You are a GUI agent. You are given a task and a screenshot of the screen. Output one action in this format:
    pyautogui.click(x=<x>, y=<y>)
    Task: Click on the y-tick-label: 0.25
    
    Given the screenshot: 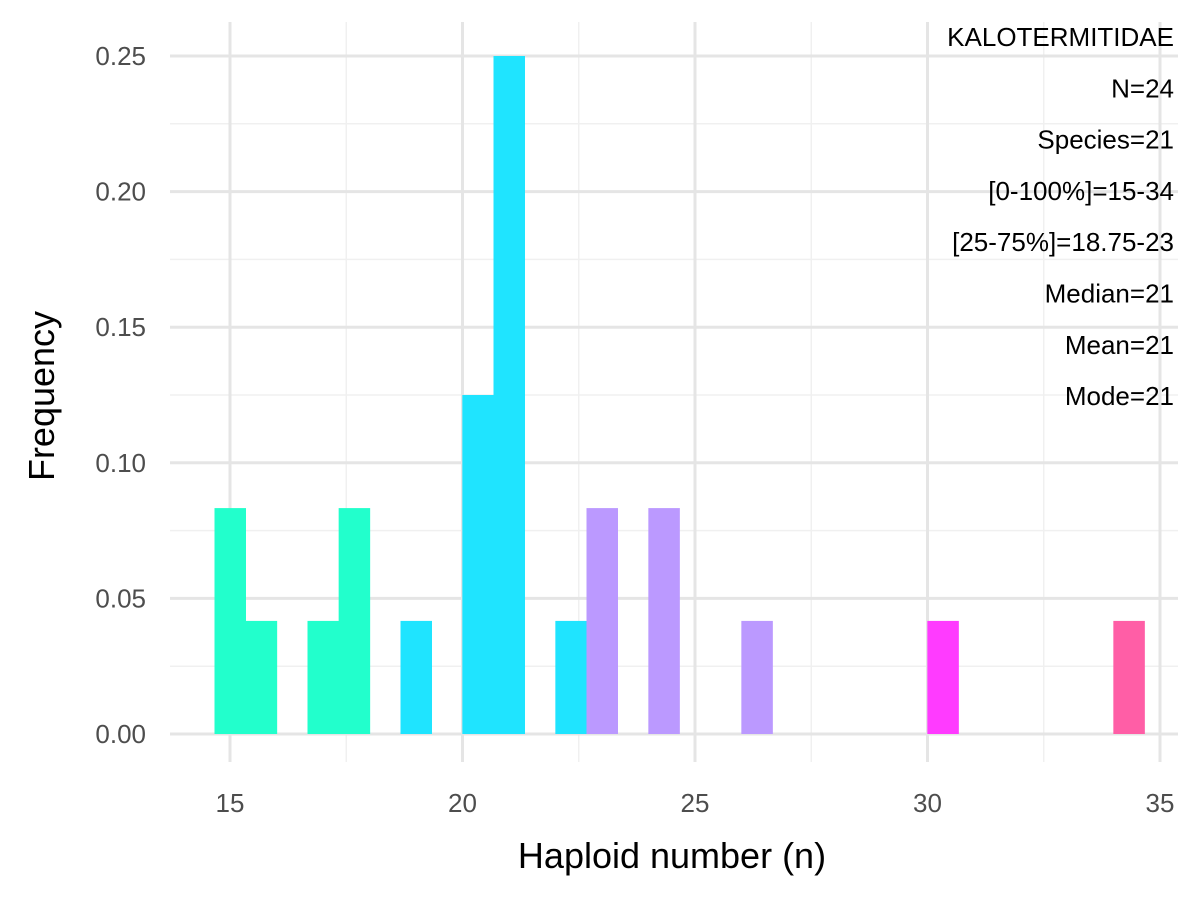 What is the action you would take?
    pyautogui.click(x=120, y=56)
    